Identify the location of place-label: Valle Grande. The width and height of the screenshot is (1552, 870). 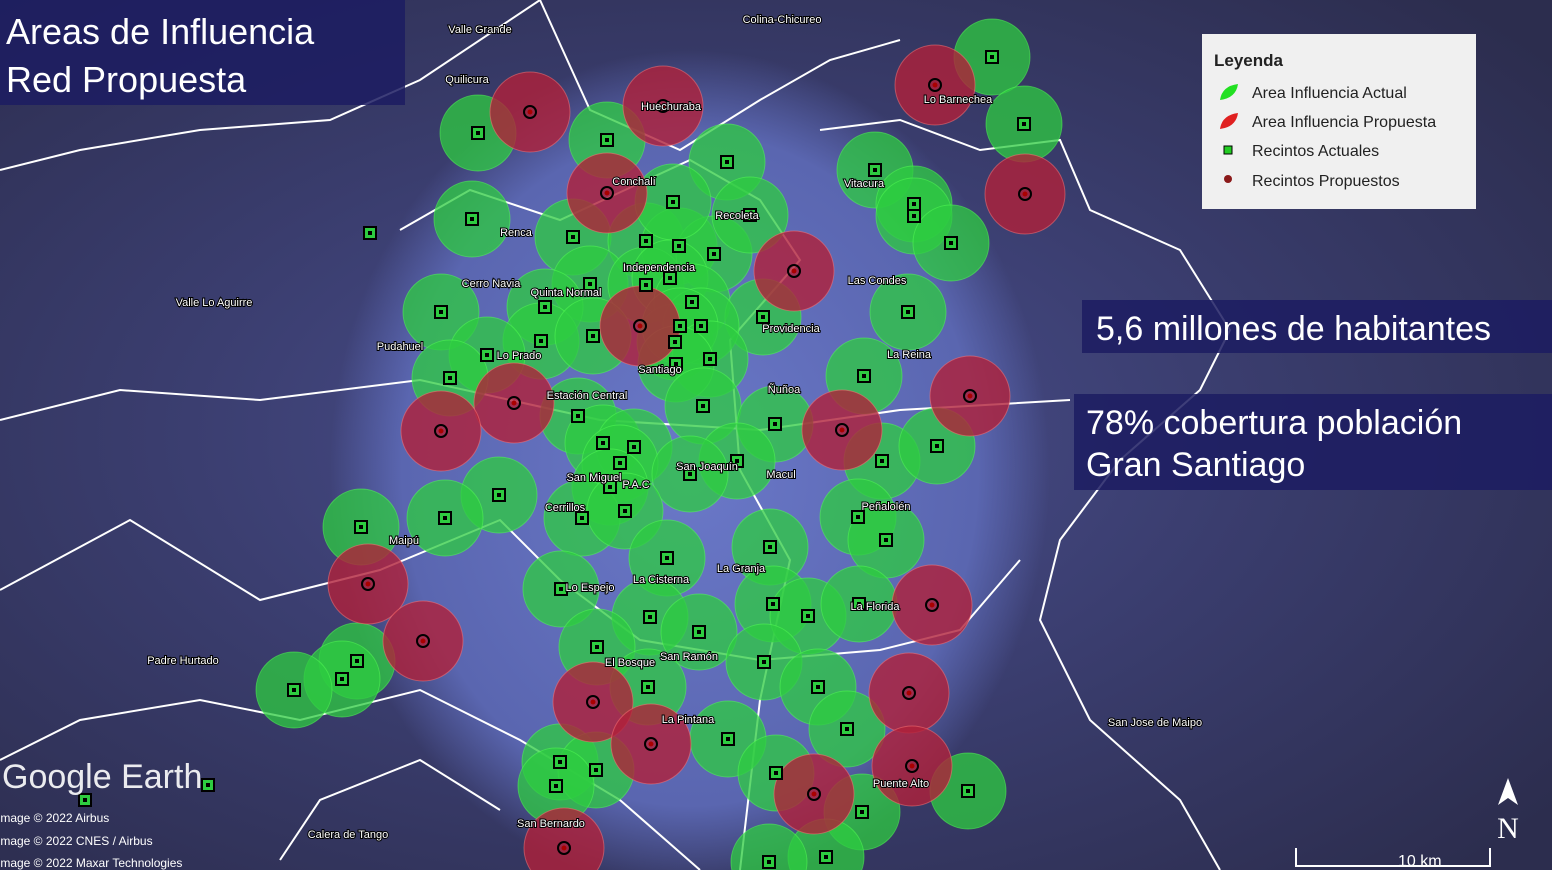
(479, 30).